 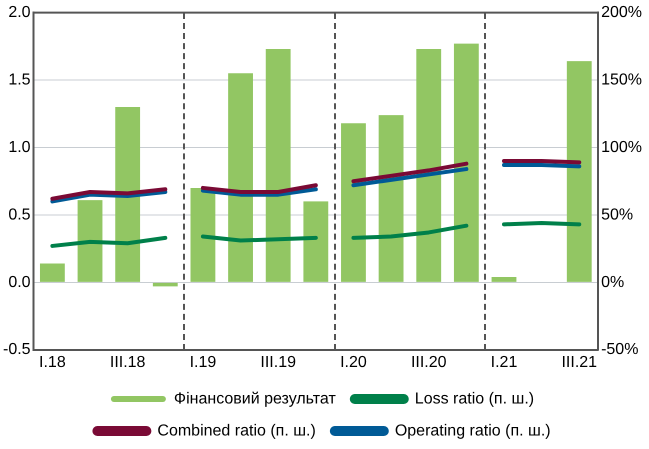 What do you see at coordinates (619, 349) in the screenshot?
I see `y2-tick-label: -50%` at bounding box center [619, 349].